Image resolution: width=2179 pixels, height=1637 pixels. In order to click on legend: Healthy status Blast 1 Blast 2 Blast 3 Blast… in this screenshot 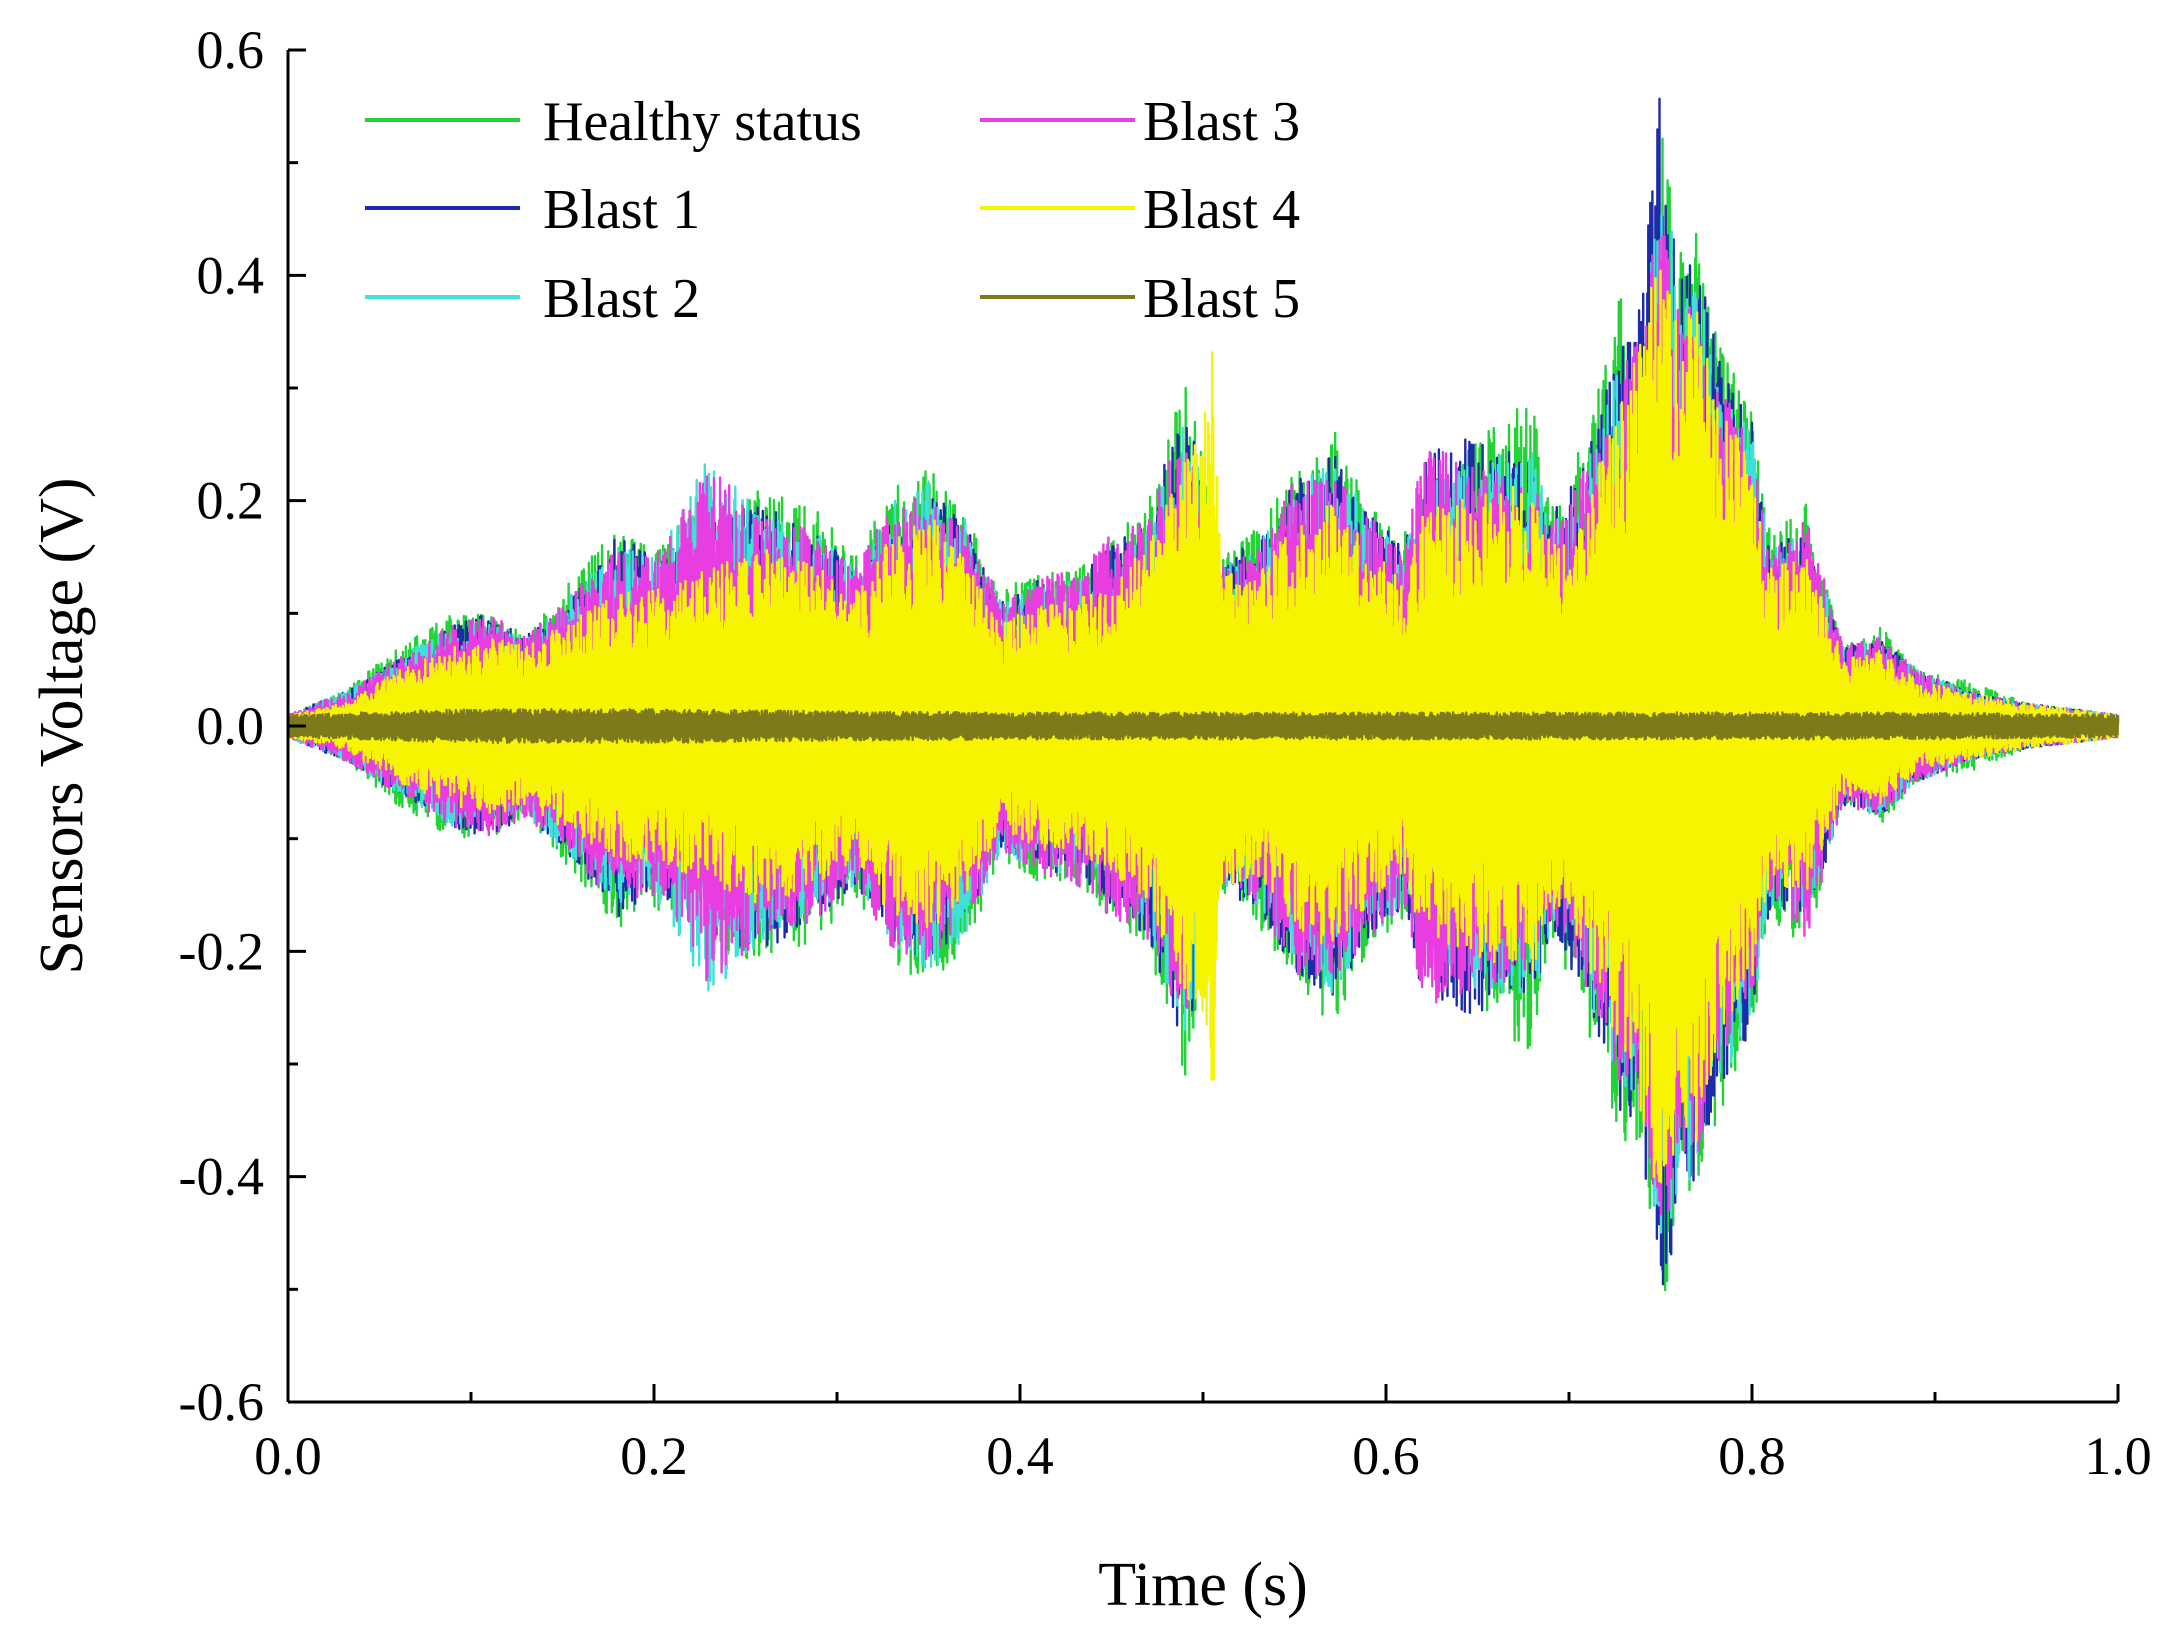, I will do `click(832, 210)`.